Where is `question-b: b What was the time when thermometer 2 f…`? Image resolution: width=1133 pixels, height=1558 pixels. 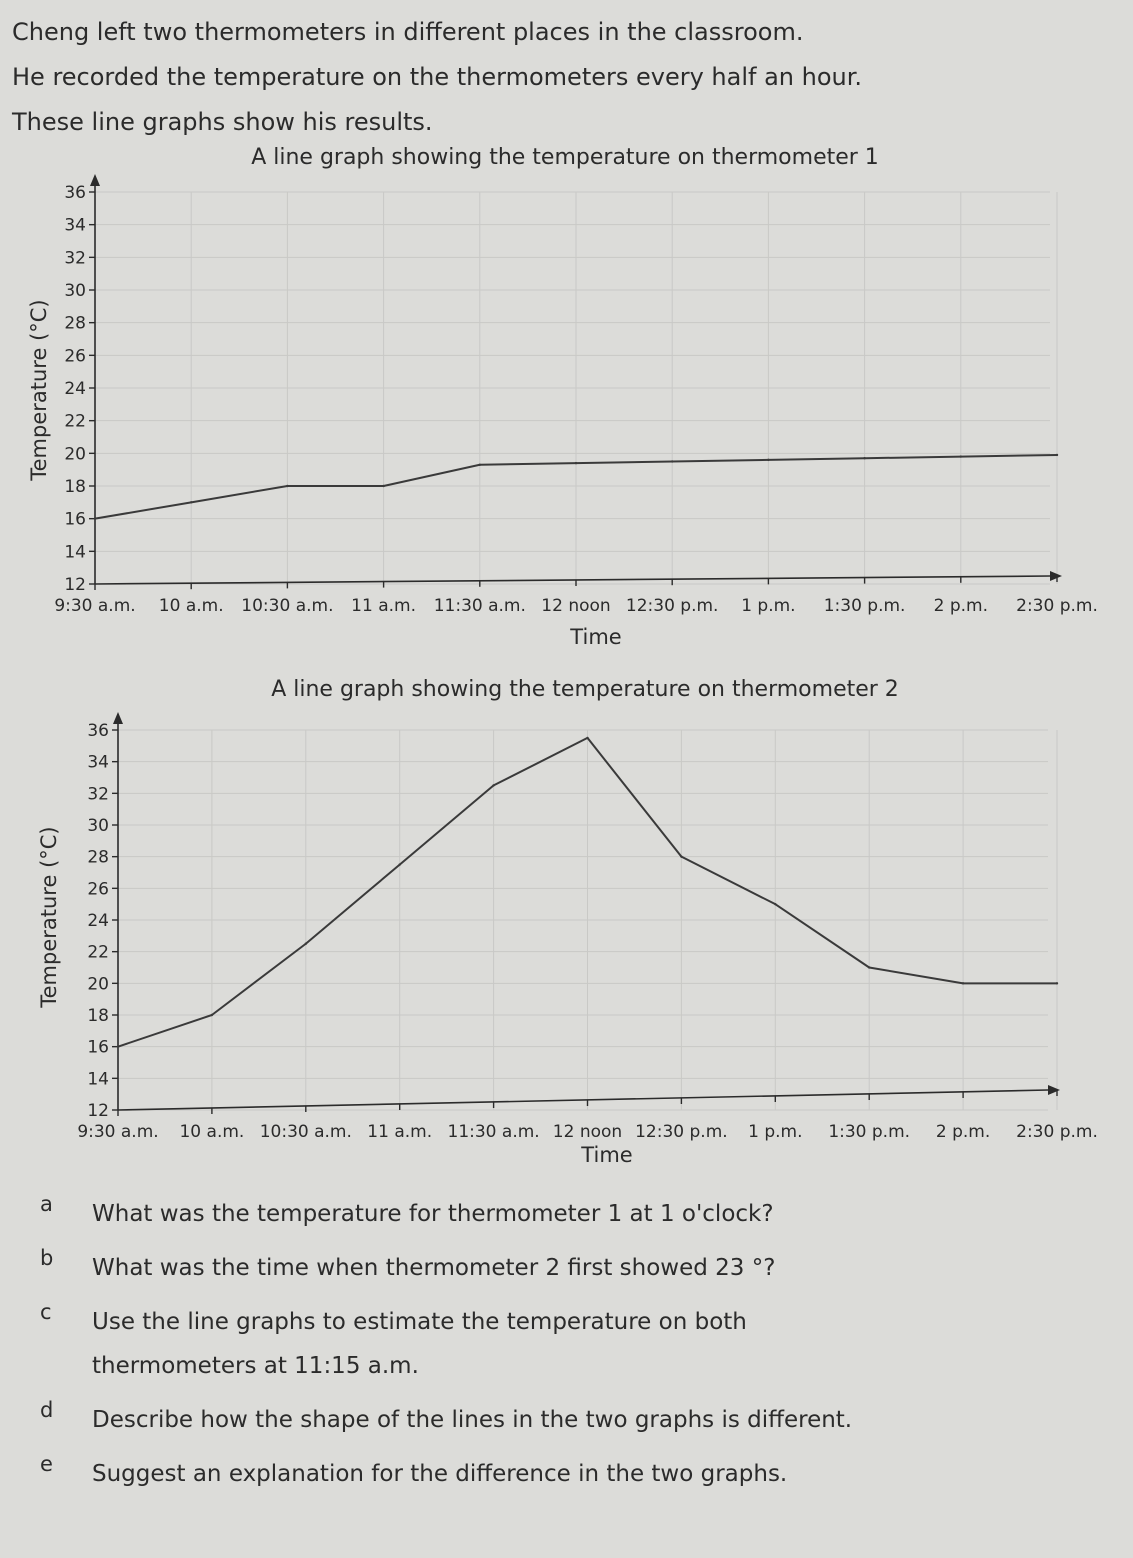 question-b: b What was the time when thermometer 2 f… is located at coordinates (575, 1268).